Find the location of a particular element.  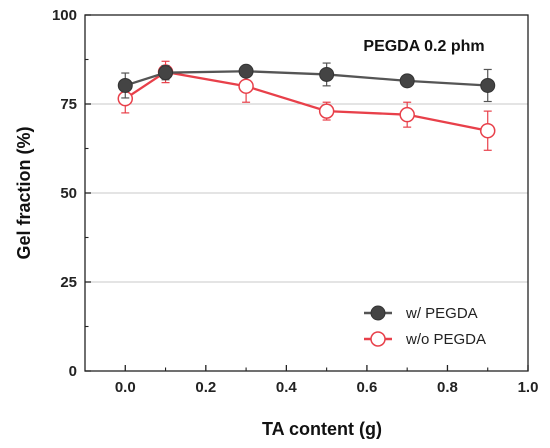

x-axis-label: TA content (g) is located at coordinates (322, 429).